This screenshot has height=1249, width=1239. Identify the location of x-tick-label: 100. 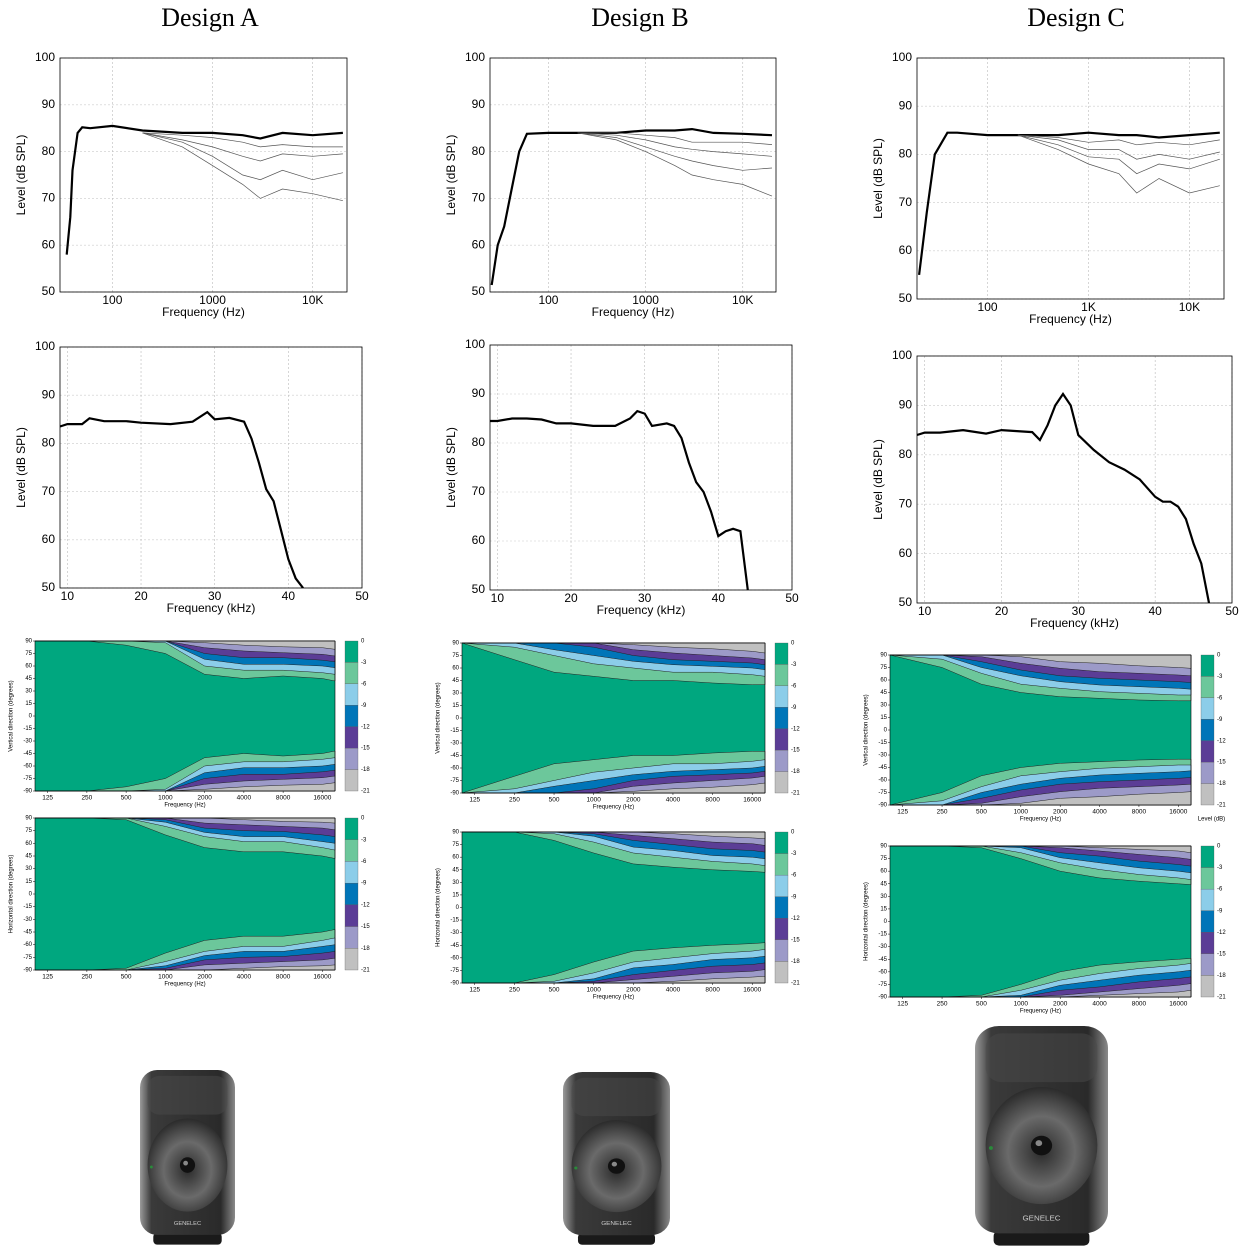
(548, 300).